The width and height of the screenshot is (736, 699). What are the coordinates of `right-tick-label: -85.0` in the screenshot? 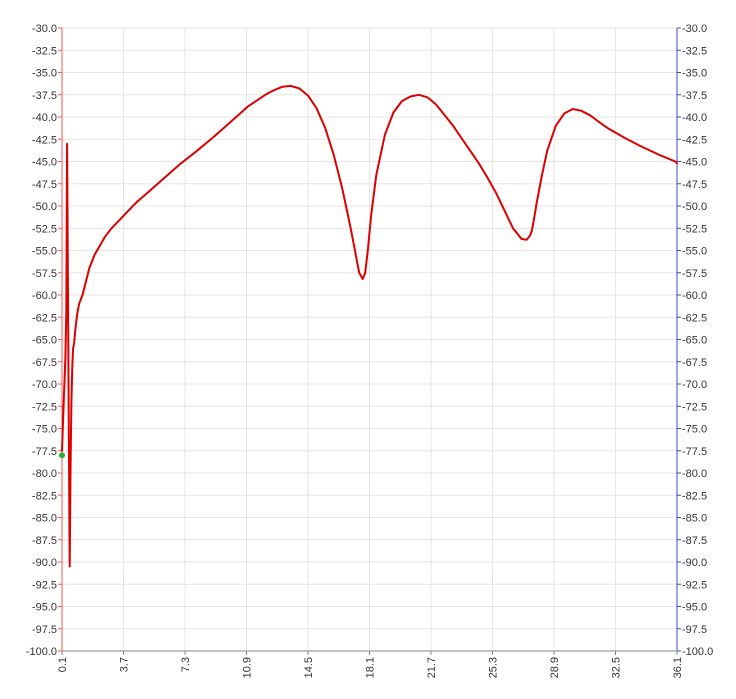 It's located at (694, 519).